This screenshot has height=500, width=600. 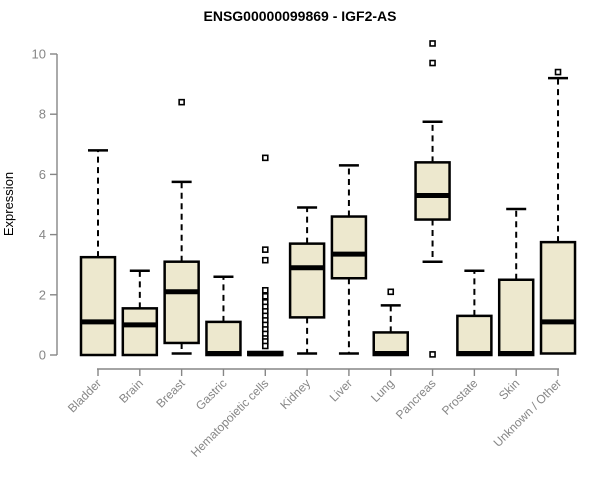 I want to click on x-tick-label: Hematopoietic cells, so click(x=229, y=417).